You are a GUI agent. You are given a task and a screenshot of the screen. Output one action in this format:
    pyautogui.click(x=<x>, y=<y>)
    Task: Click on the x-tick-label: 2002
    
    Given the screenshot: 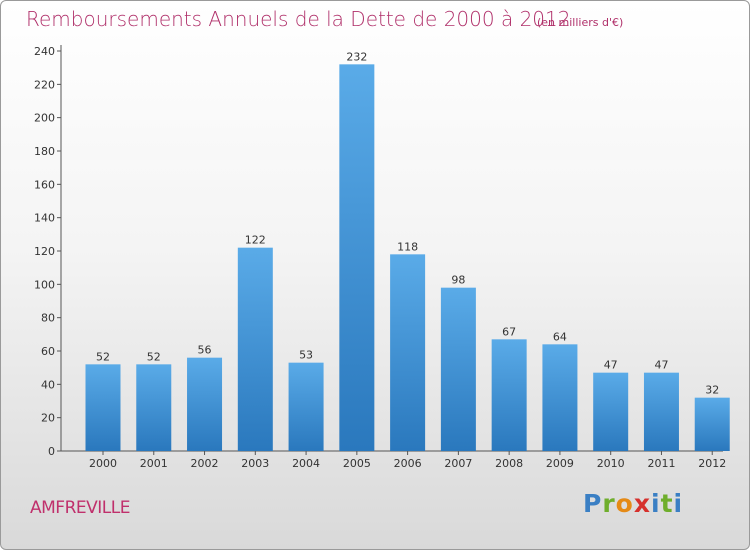 What is the action you would take?
    pyautogui.click(x=205, y=463)
    